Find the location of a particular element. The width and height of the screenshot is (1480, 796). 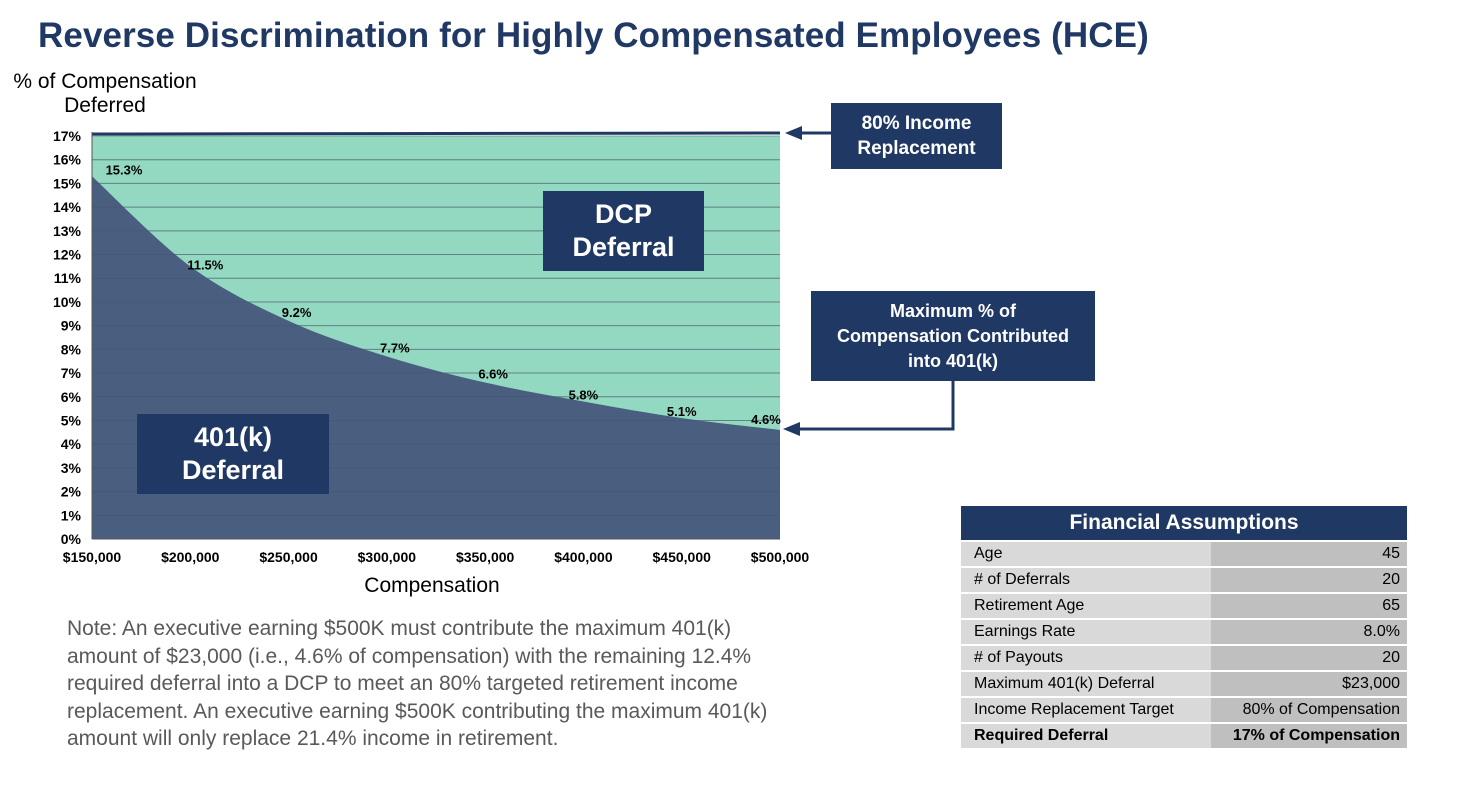

y-tick-label: 4% is located at coordinates (71, 444).